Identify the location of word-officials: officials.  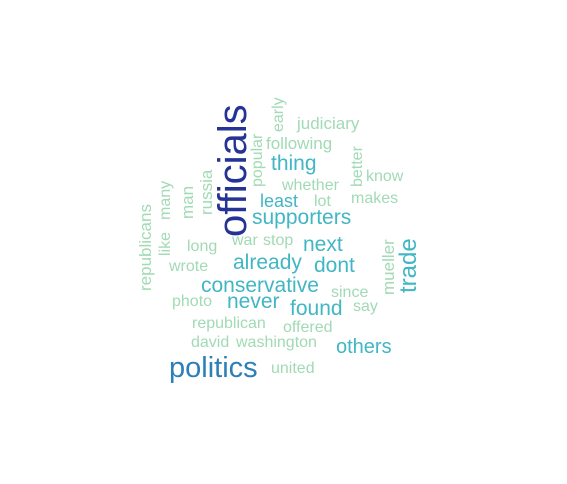
(233, 170).